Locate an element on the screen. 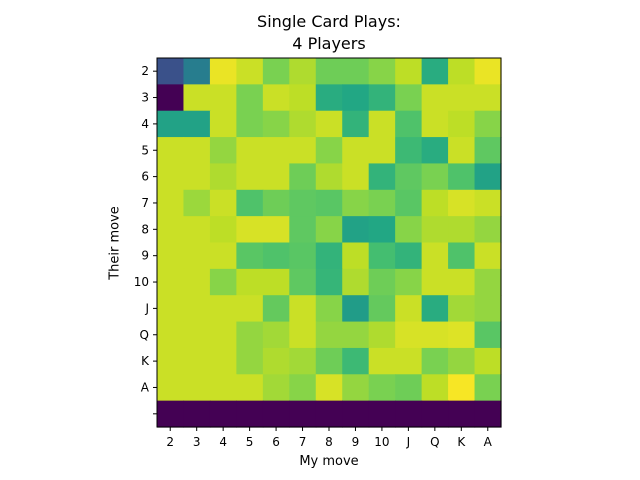 This screenshot has height=480, width=640. y-tick-label: 4 is located at coordinates (145, 124).